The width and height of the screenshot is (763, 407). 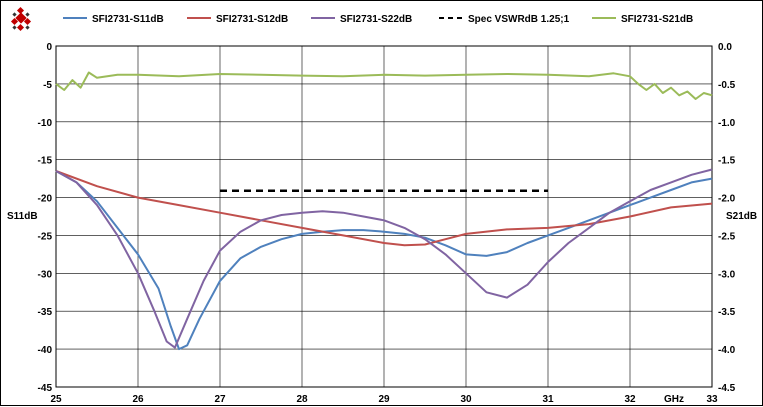 What do you see at coordinates (45, 199) in the screenshot?
I see `y-tick-label-left: -20` at bounding box center [45, 199].